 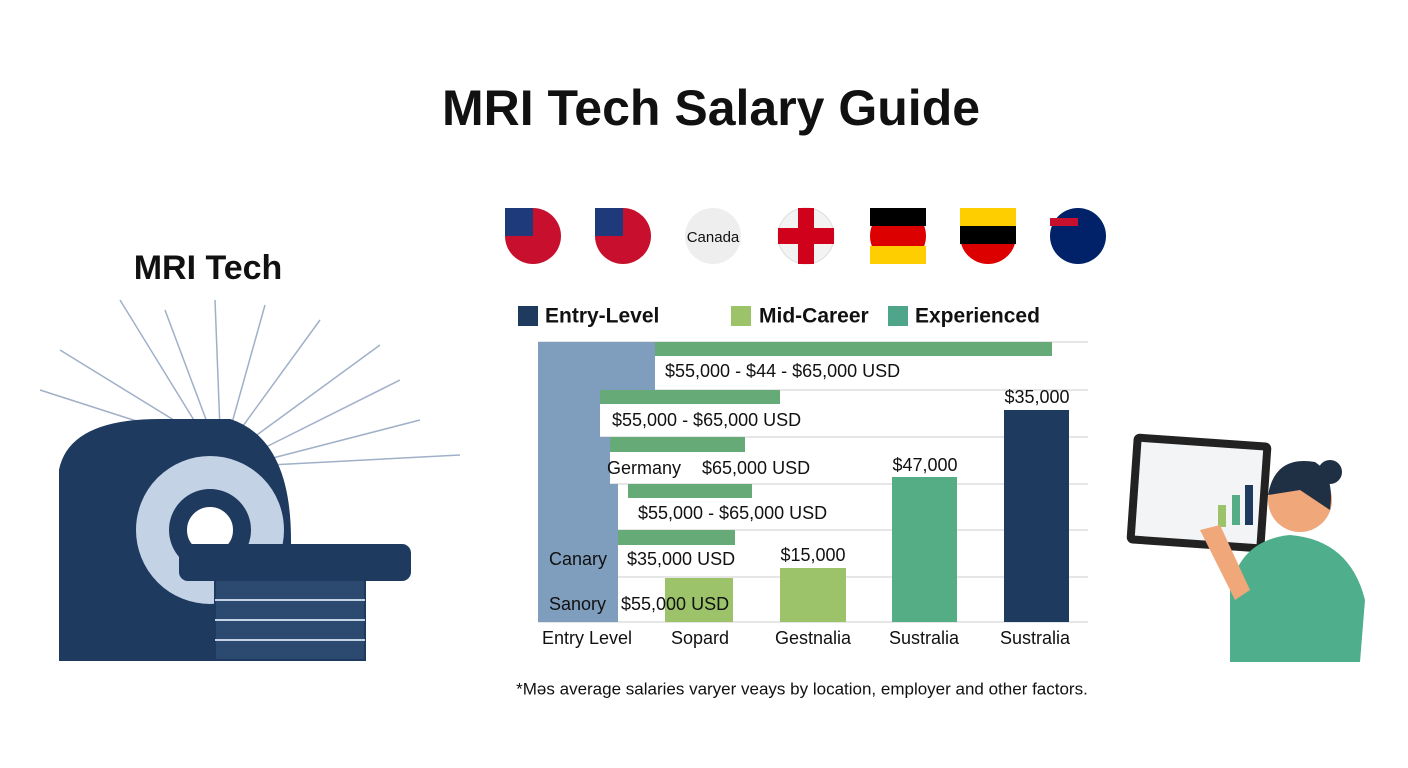 I want to click on illustration-label: MRI Tech, so click(x=208, y=268).